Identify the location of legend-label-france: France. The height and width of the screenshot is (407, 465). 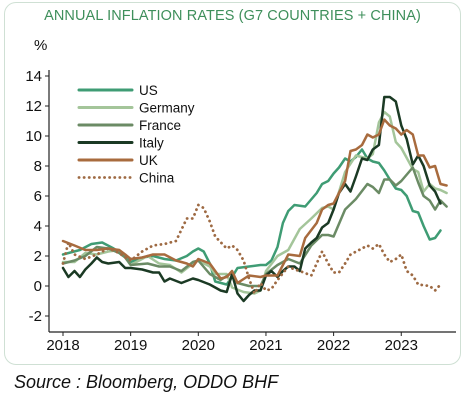
(160, 125).